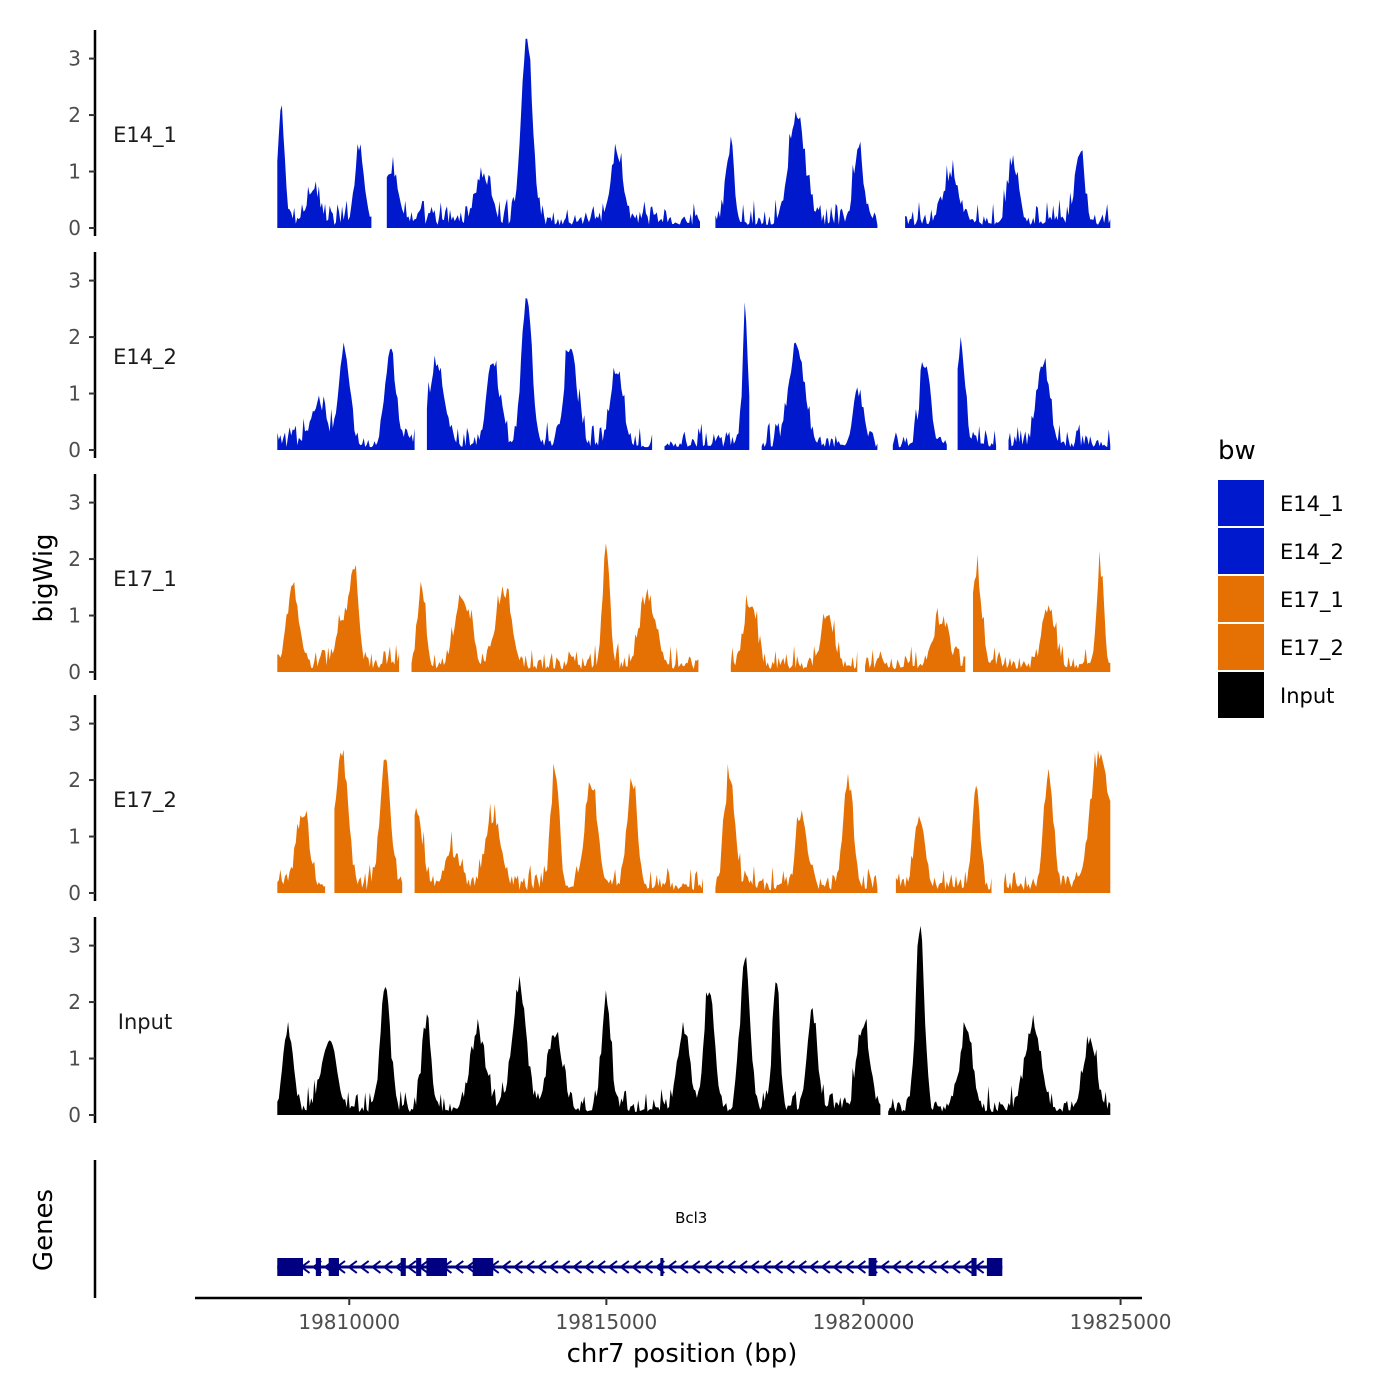  I want to click on signal-area-input, so click(694, 1020).